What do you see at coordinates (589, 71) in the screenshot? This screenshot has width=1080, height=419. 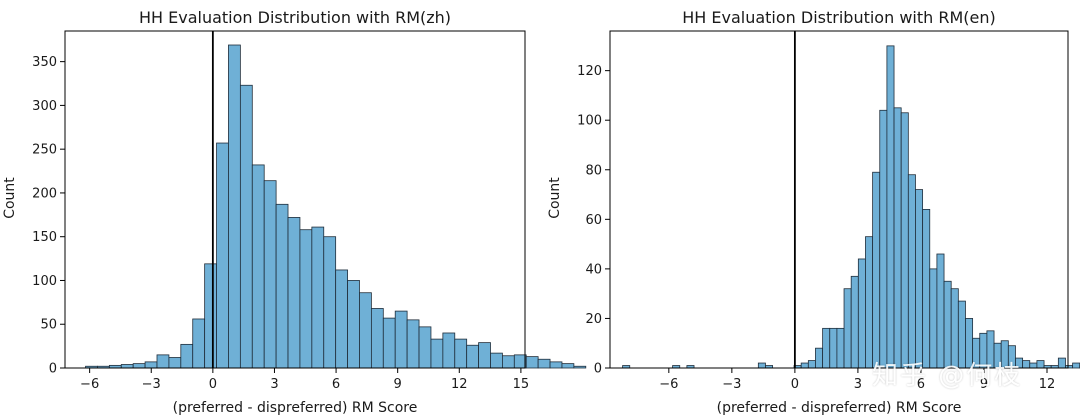 I see `y-tick-label: 120` at bounding box center [589, 71].